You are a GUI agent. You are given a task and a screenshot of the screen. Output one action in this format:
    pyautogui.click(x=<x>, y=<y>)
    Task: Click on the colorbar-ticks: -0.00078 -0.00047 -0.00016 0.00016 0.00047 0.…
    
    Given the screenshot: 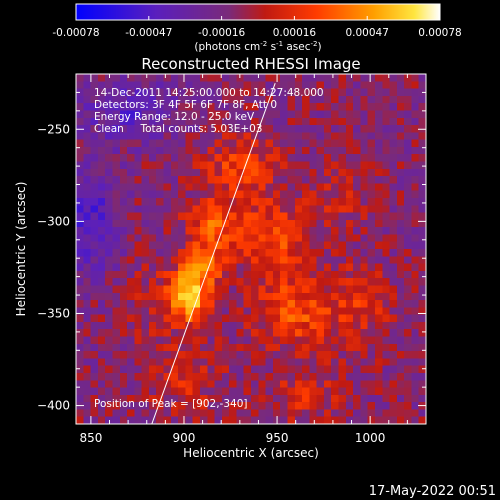 What is the action you would take?
    pyautogui.click(x=257, y=27)
    